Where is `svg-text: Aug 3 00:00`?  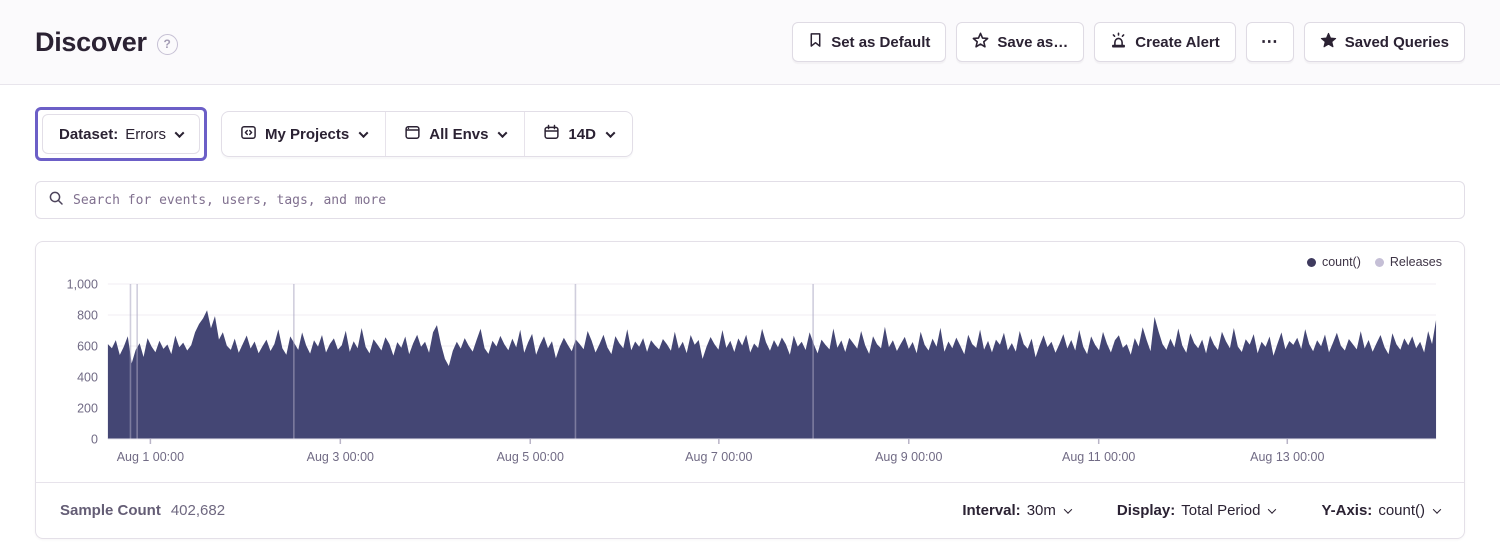
svg-text: Aug 3 00:00 is located at coordinates (340, 457).